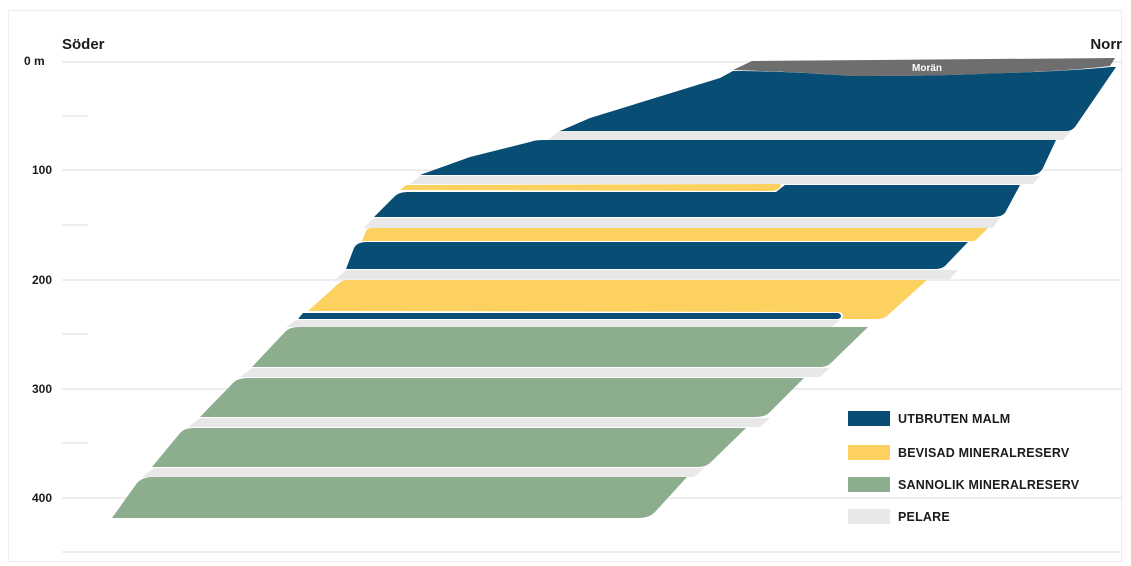 This screenshot has width=1131, height=566. I want to click on direction-south-label: Söder, so click(83, 44).